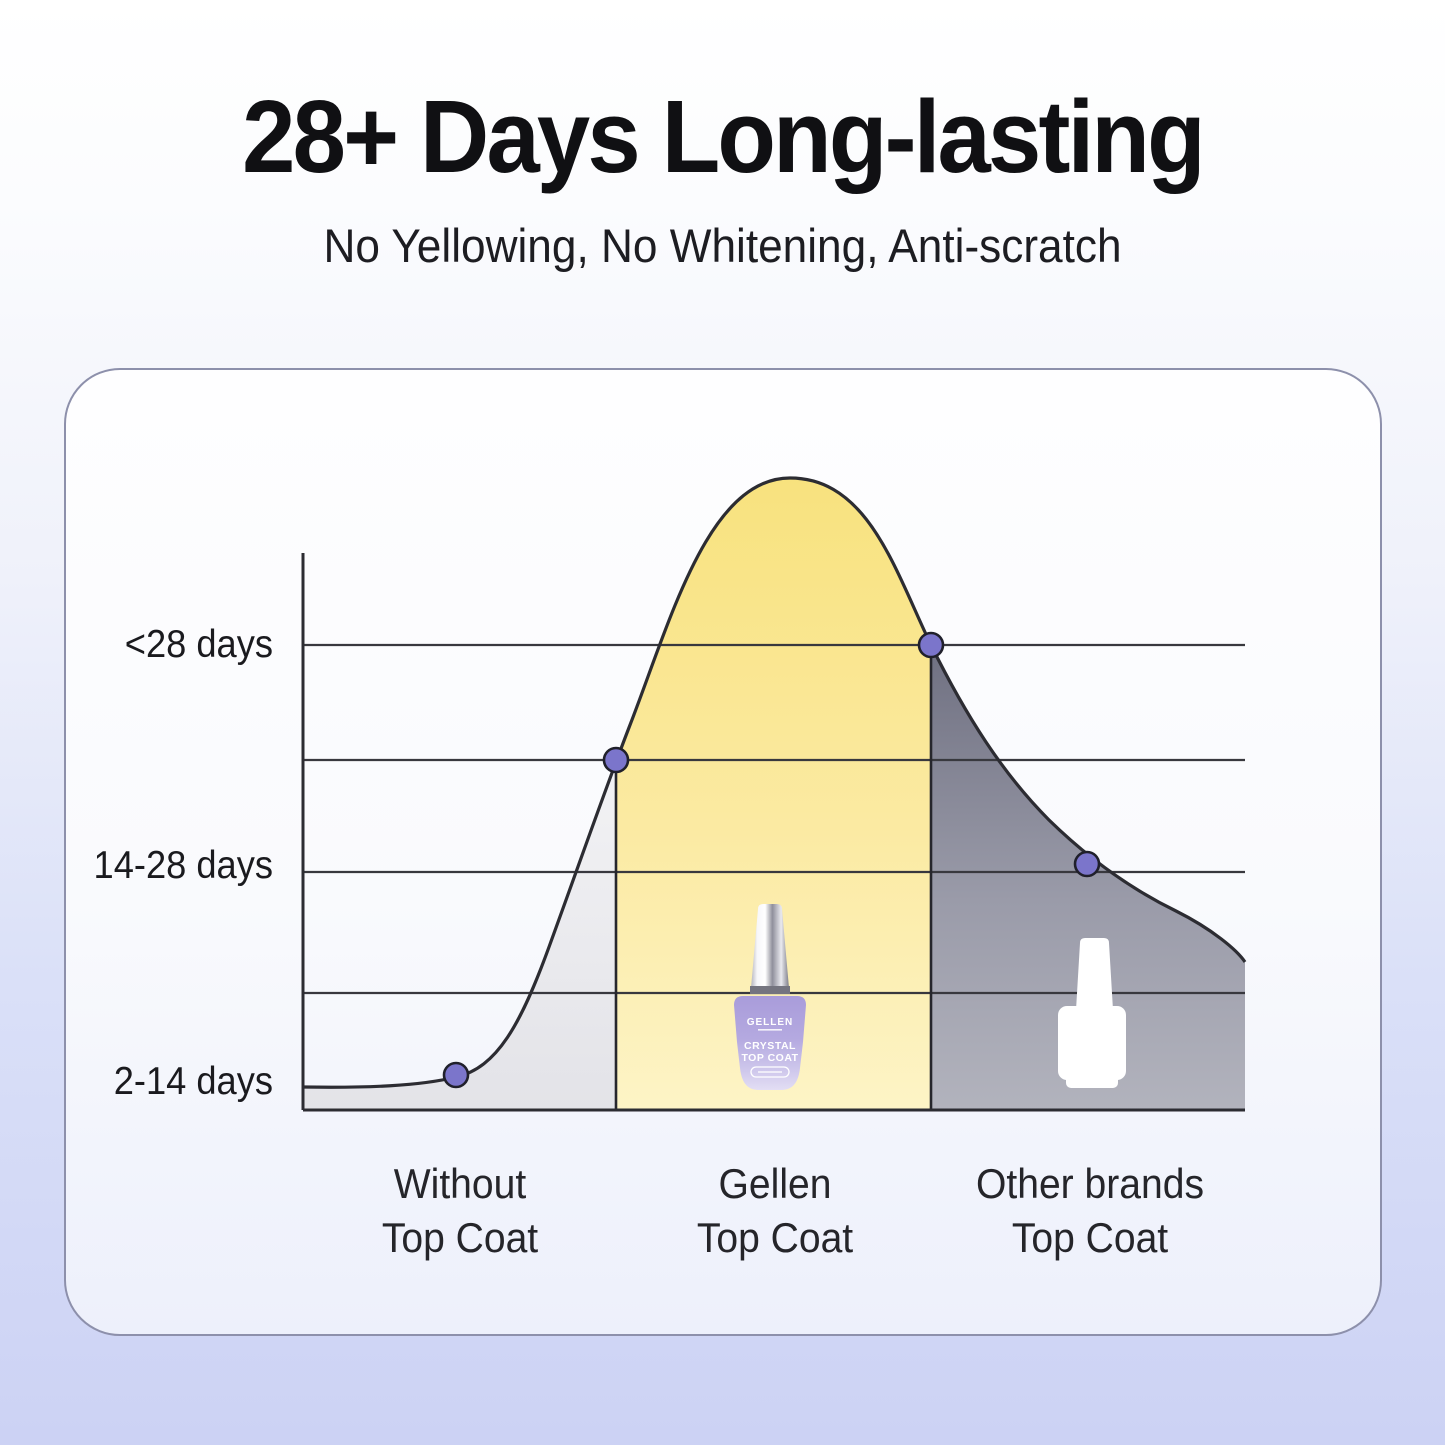 The height and width of the screenshot is (1445, 1445). Describe the element at coordinates (1092, 1079) in the screenshot. I see `other-bottle-base` at that location.